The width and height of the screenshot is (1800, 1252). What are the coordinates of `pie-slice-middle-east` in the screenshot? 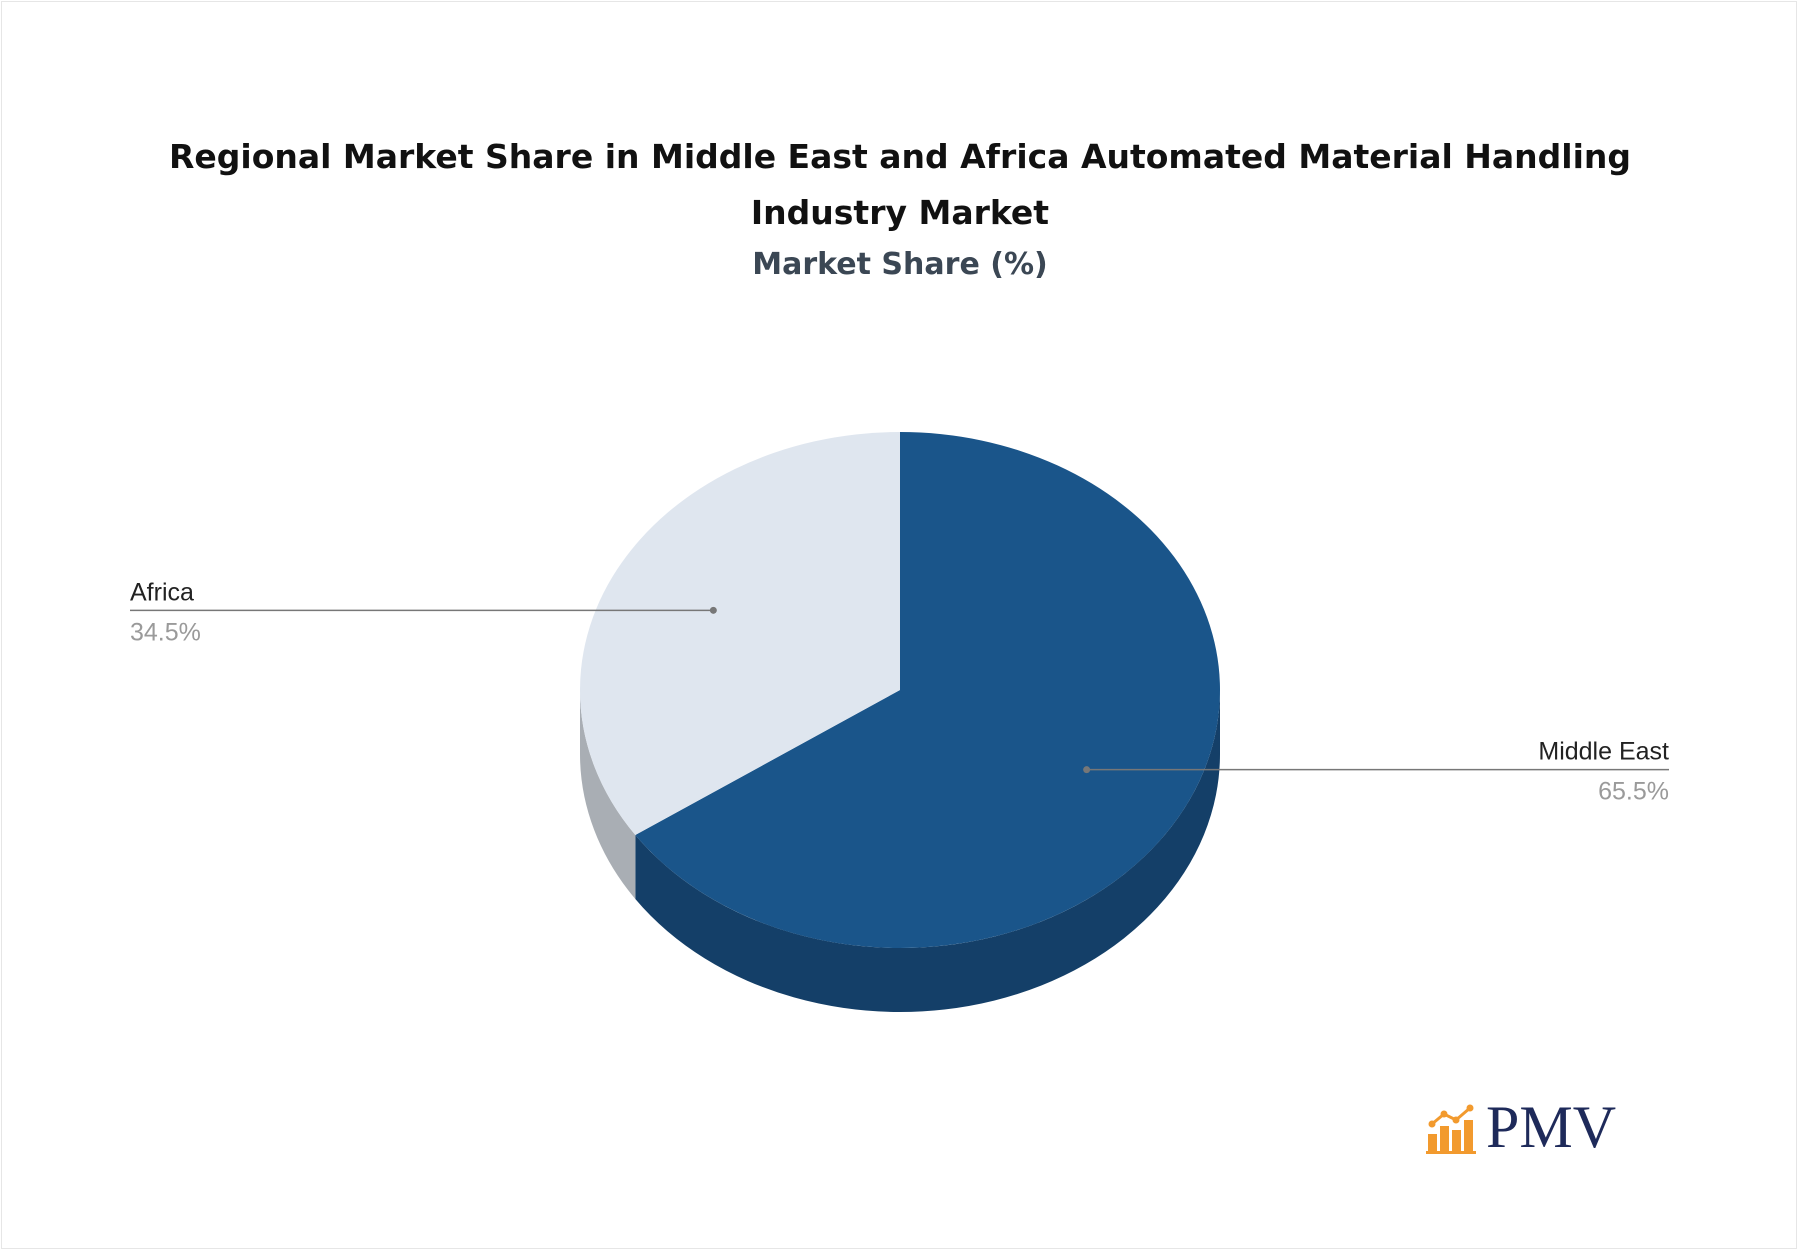 It's located at (927, 690).